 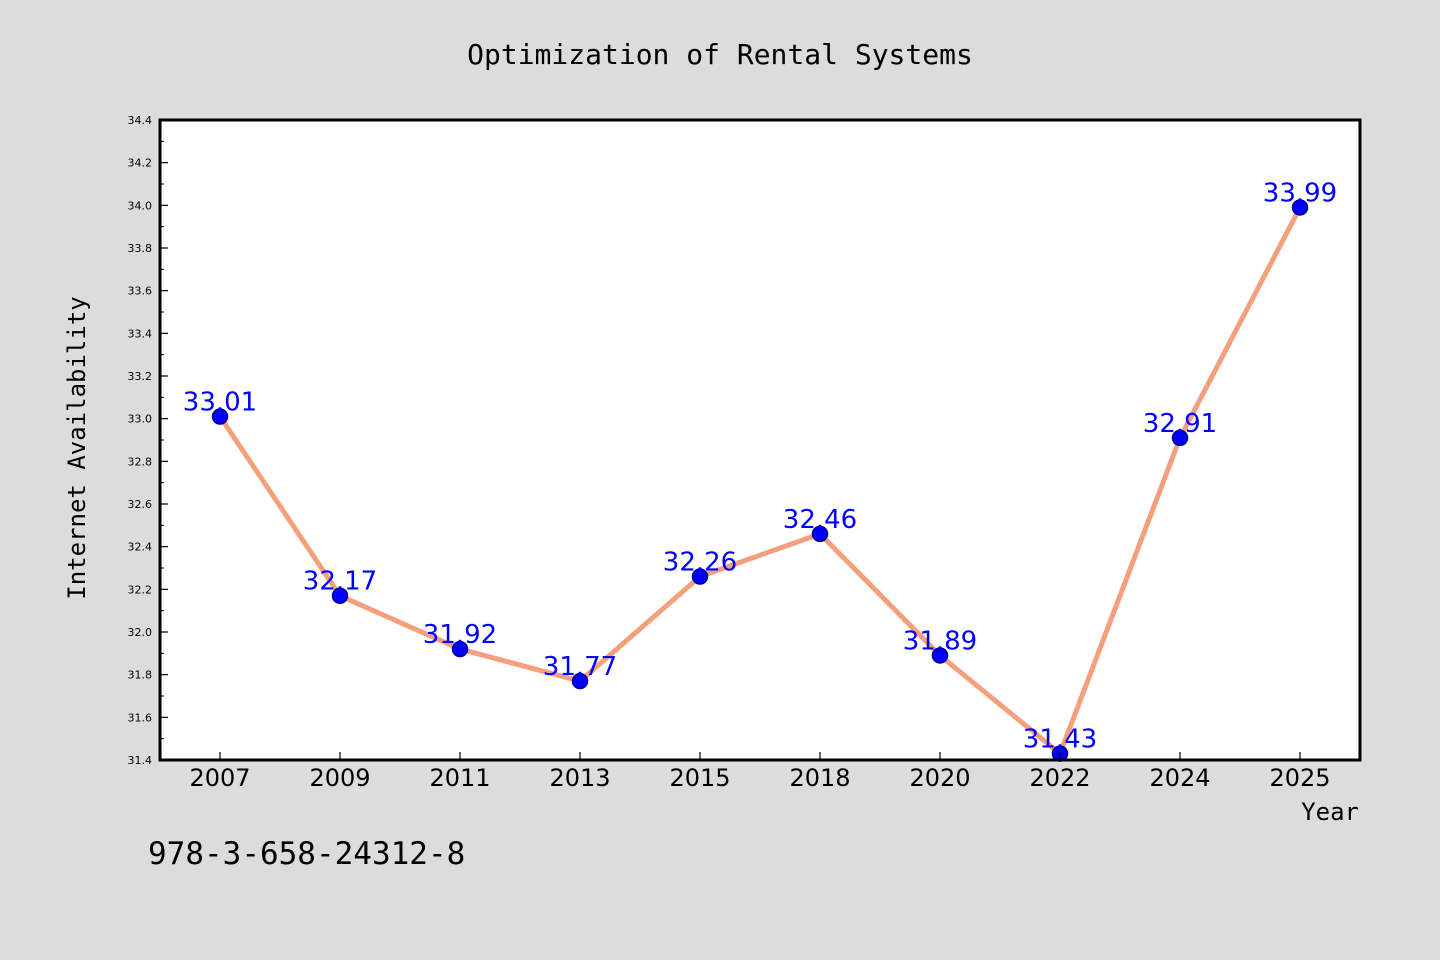 What do you see at coordinates (1330, 812) in the screenshot?
I see `x-axis-label: Year` at bounding box center [1330, 812].